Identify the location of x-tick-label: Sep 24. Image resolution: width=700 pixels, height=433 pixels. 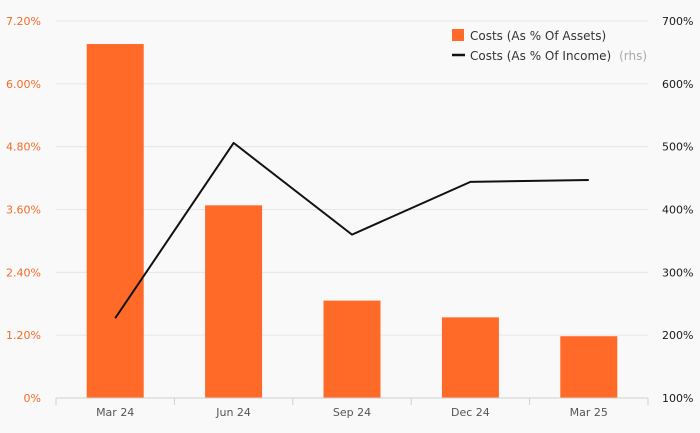
(352, 412).